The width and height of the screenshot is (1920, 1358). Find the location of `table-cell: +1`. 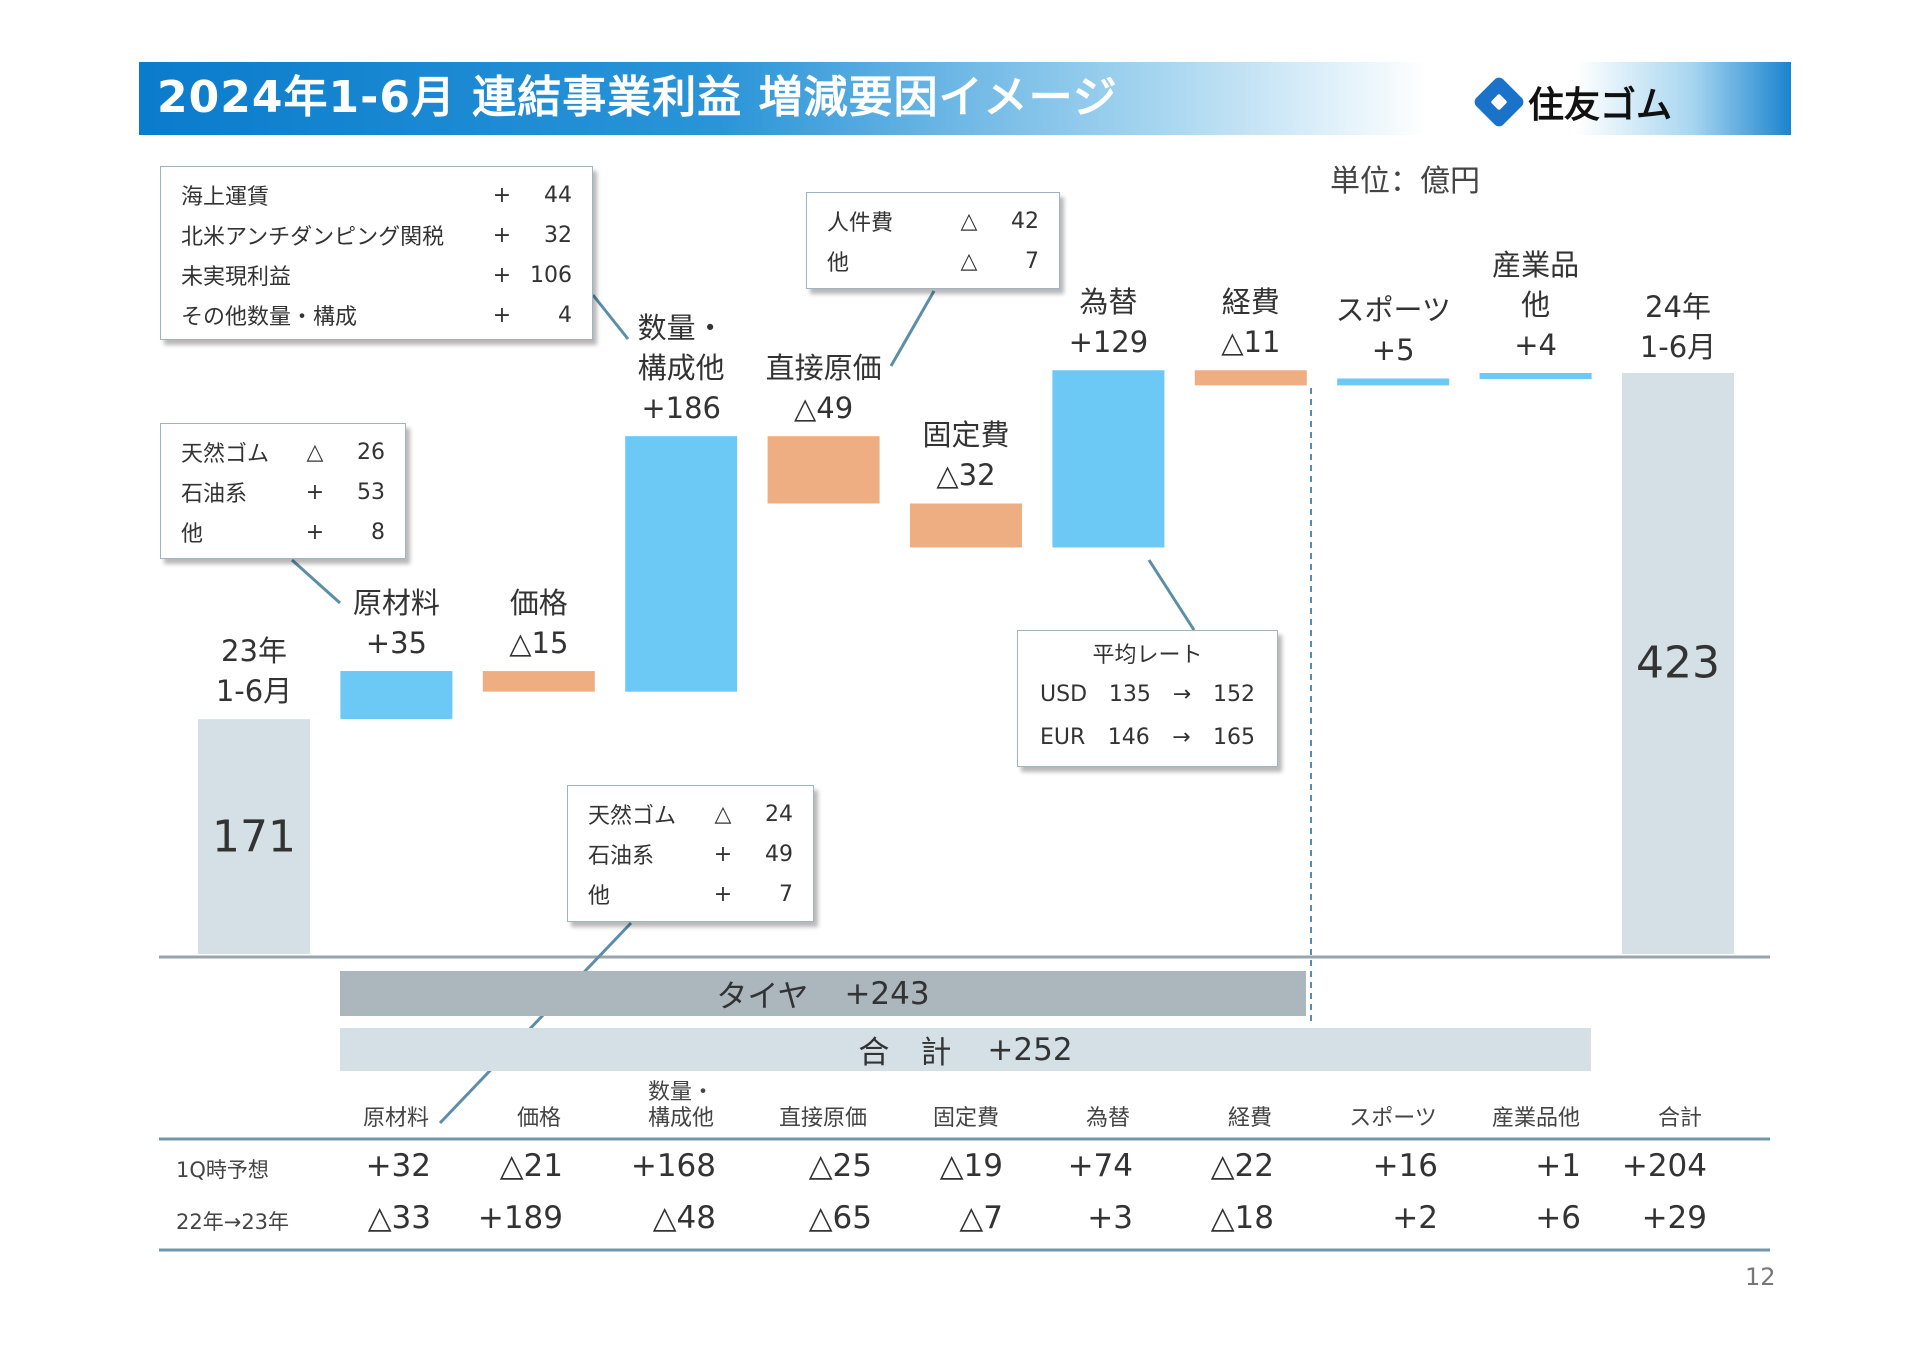

table-cell: +1 is located at coordinates (1558, 1166).